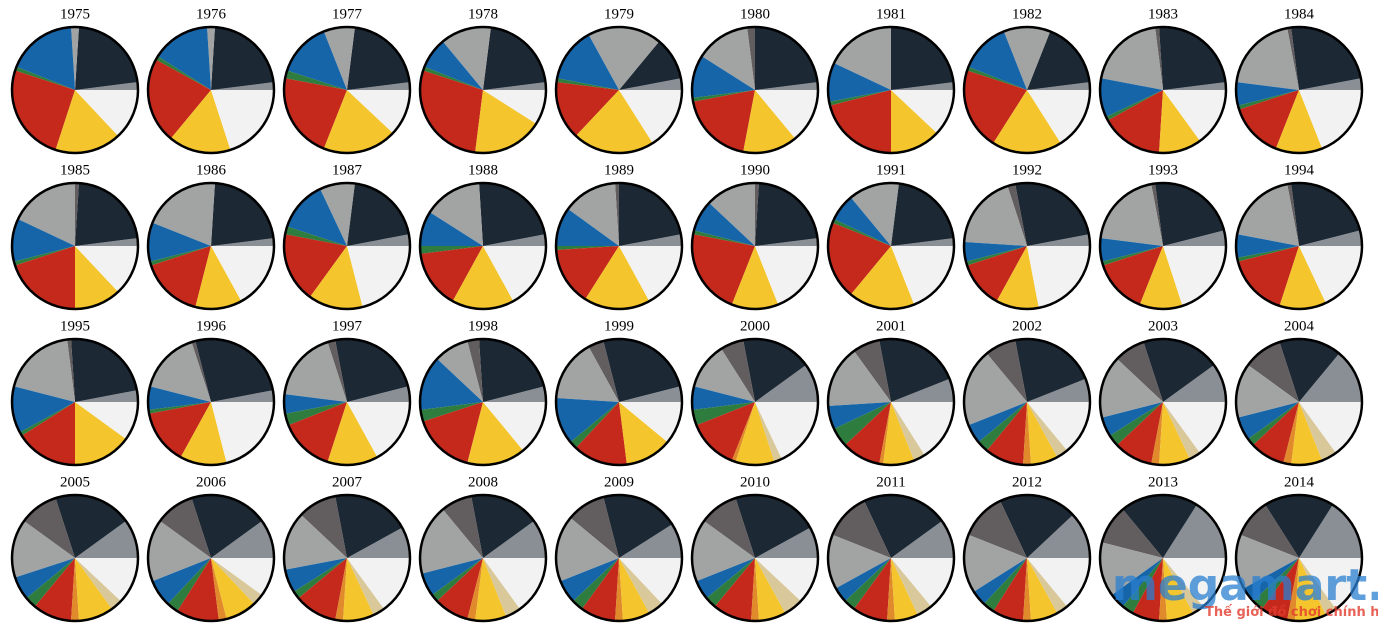 Image resolution: width=1378 pixels, height=636 pixels. Describe the element at coordinates (1299, 170) in the screenshot. I see `chart-title: 1994` at that location.